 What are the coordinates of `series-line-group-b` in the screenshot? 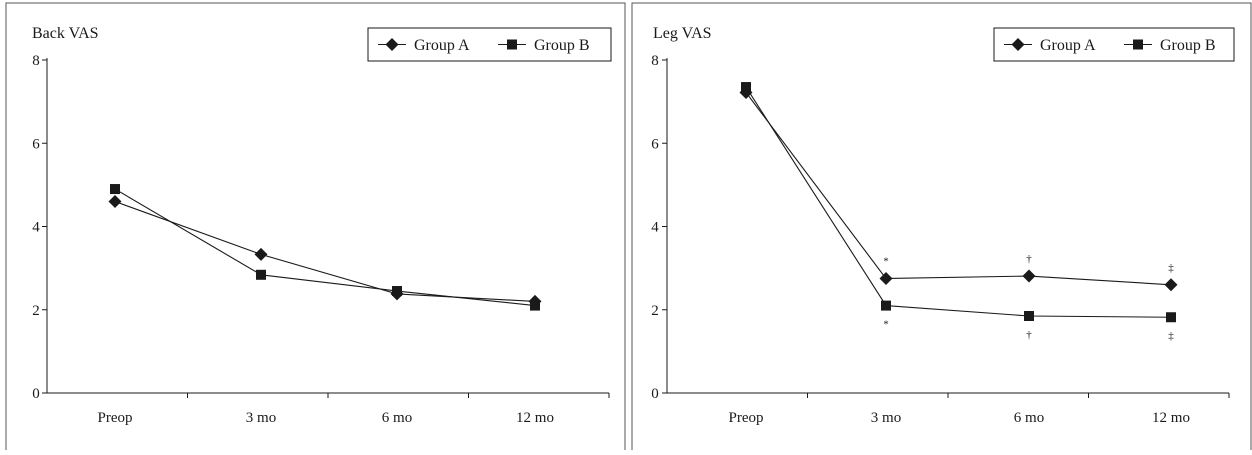 It's located at (325, 247).